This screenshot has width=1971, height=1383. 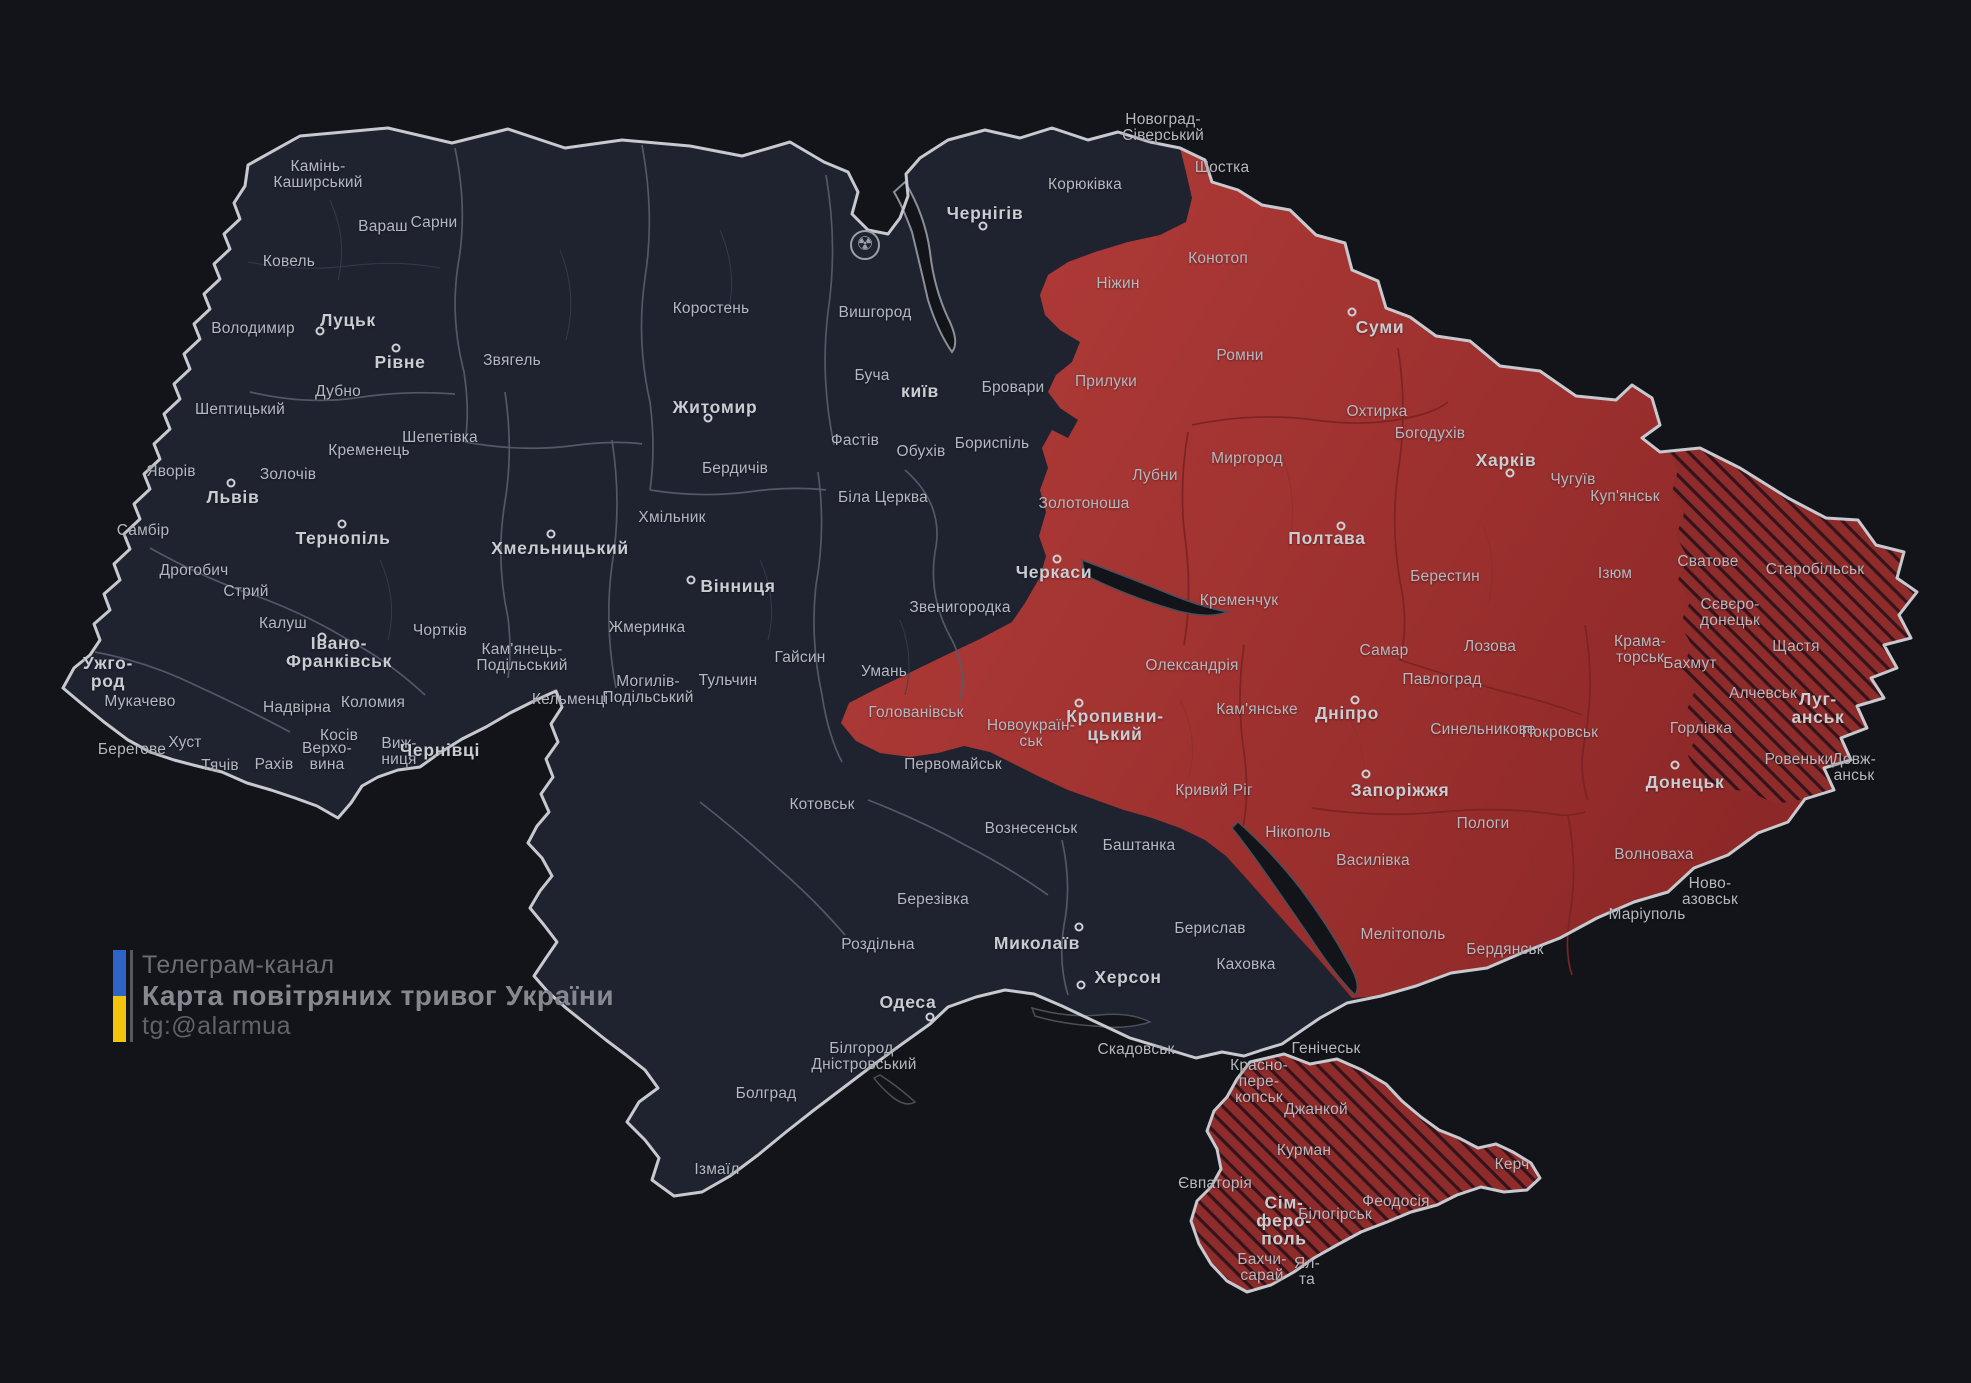 What do you see at coordinates (894, 1089) in the screenshot?
I see `dnister-estuary` at bounding box center [894, 1089].